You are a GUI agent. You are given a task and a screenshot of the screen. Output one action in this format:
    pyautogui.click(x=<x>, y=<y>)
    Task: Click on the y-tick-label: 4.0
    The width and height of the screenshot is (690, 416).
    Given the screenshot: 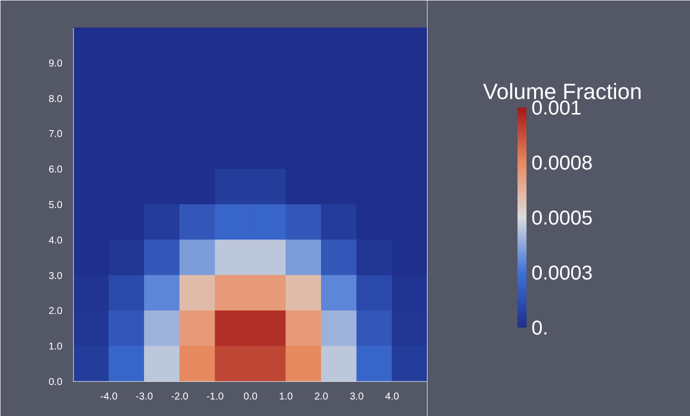 What is the action you would take?
    pyautogui.click(x=55, y=240)
    